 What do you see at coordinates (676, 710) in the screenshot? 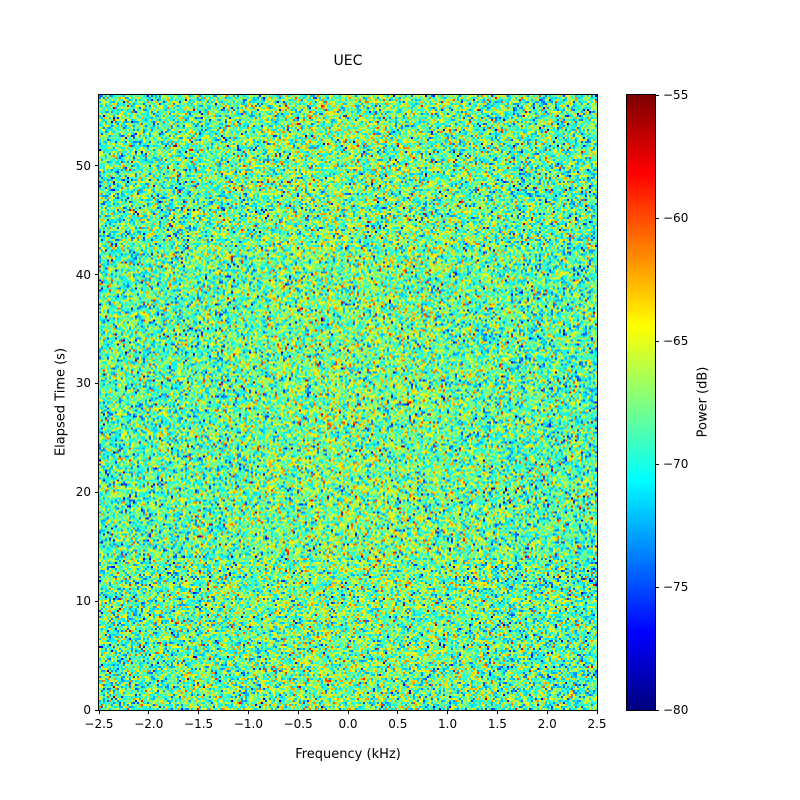
I see `colorbar-tick-label: −80` at bounding box center [676, 710].